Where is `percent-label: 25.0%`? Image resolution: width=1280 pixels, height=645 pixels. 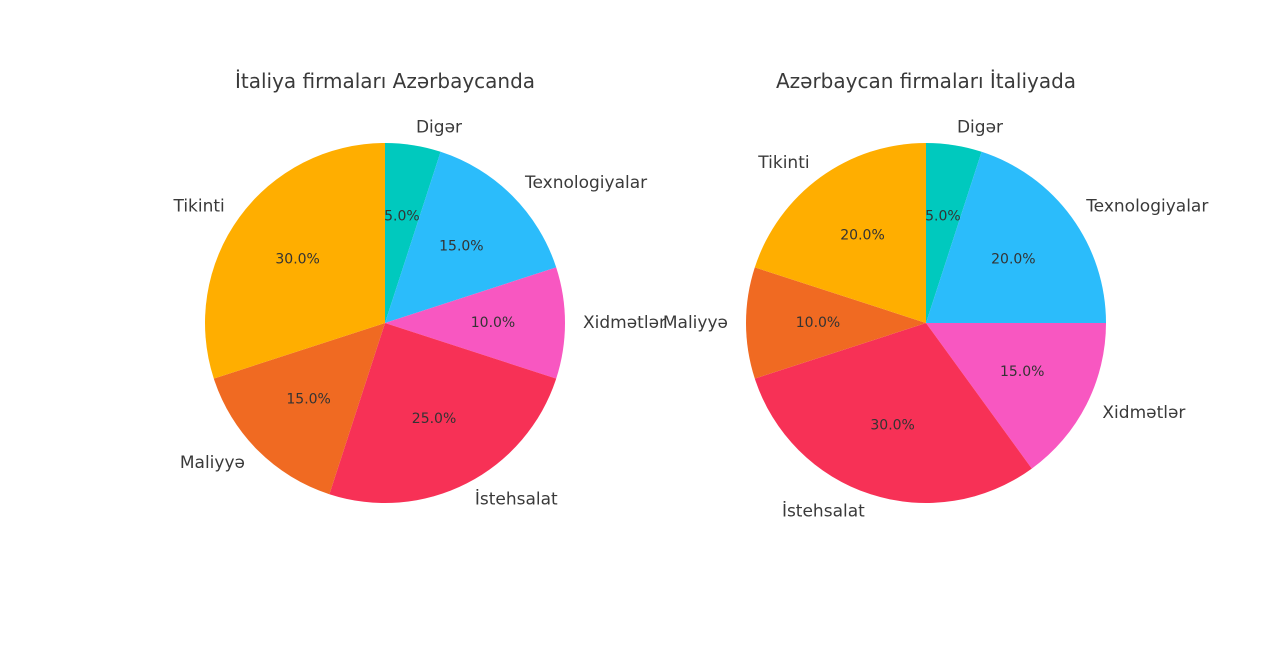 percent-label: 25.0% is located at coordinates (434, 419).